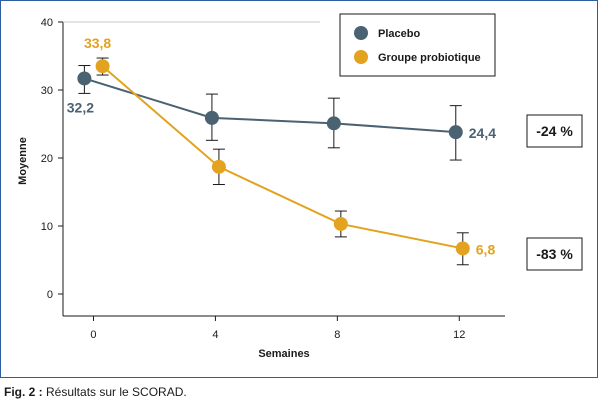 The image size is (600, 402). I want to click on x-tick-label: 0, so click(93, 335).